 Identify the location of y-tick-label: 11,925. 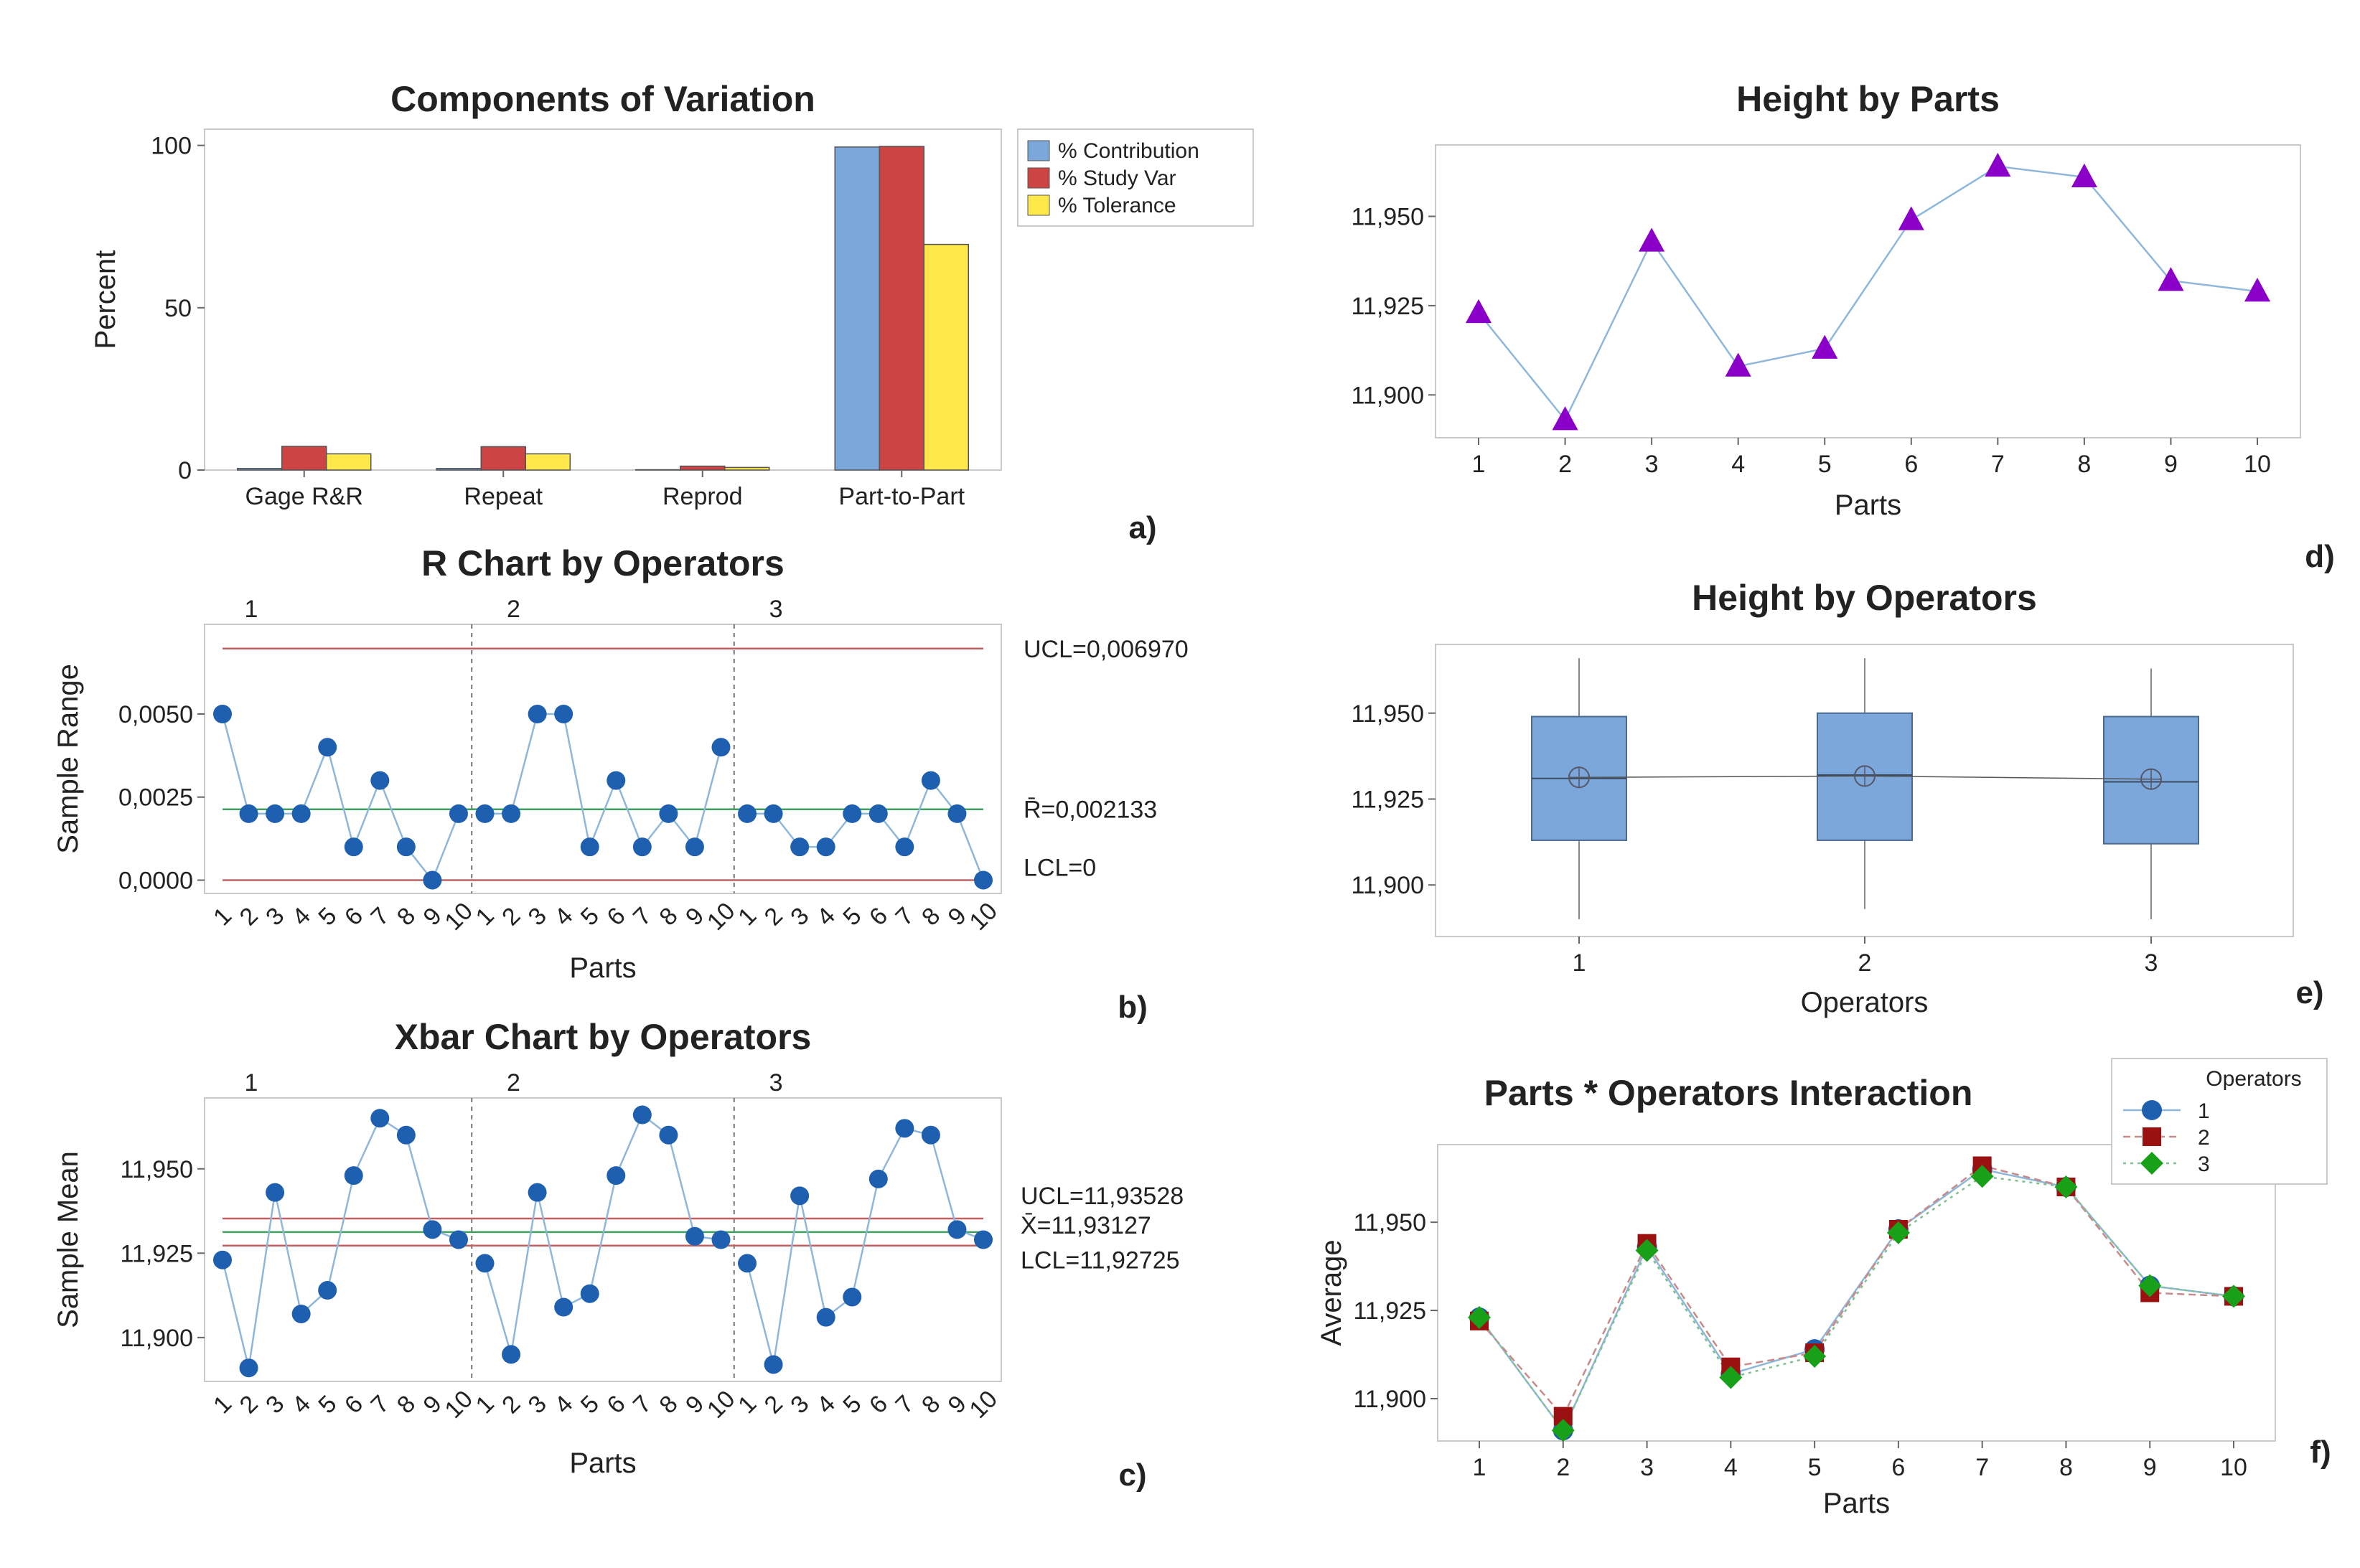
(1388, 306).